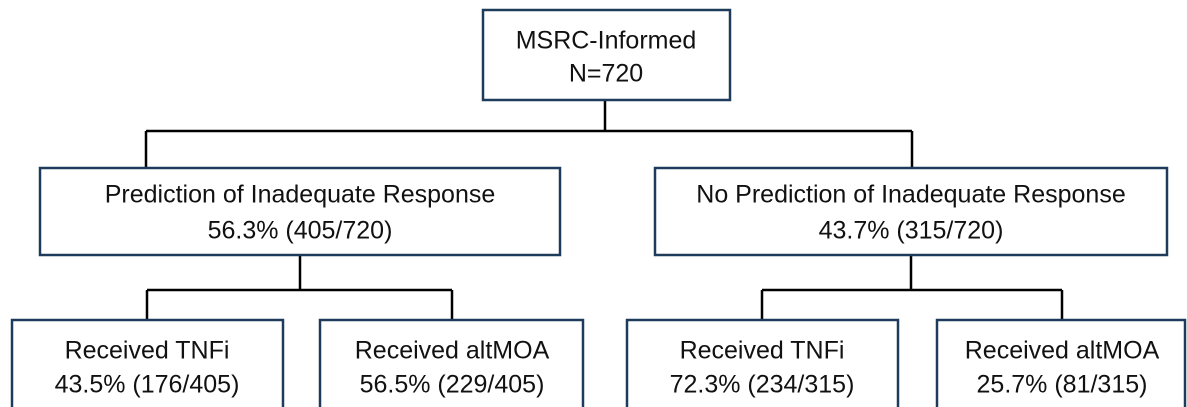 The height and width of the screenshot is (407, 1187). Describe the element at coordinates (300, 195) in the screenshot. I see `node-label: Prediction of Inadequate Response` at that location.